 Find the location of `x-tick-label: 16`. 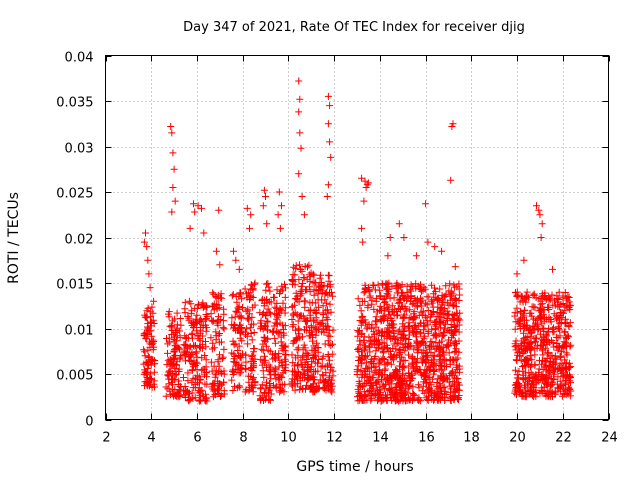

x-tick-label: 16 is located at coordinates (426, 438).